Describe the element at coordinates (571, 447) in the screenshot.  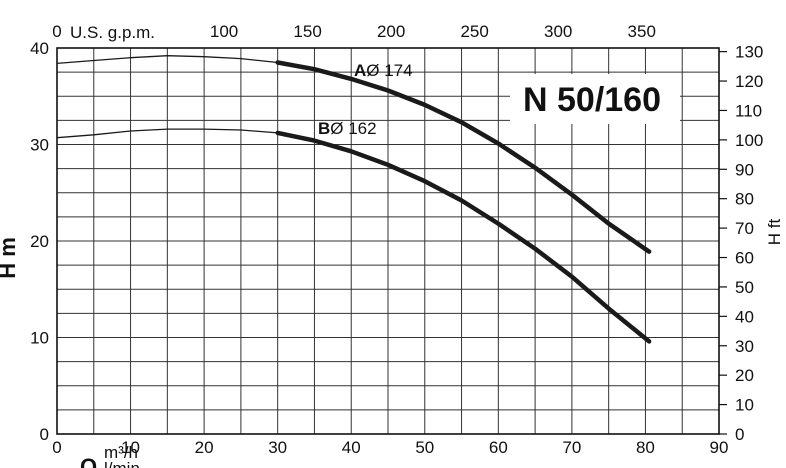
I see `bottom-tick-label: 70` at that location.